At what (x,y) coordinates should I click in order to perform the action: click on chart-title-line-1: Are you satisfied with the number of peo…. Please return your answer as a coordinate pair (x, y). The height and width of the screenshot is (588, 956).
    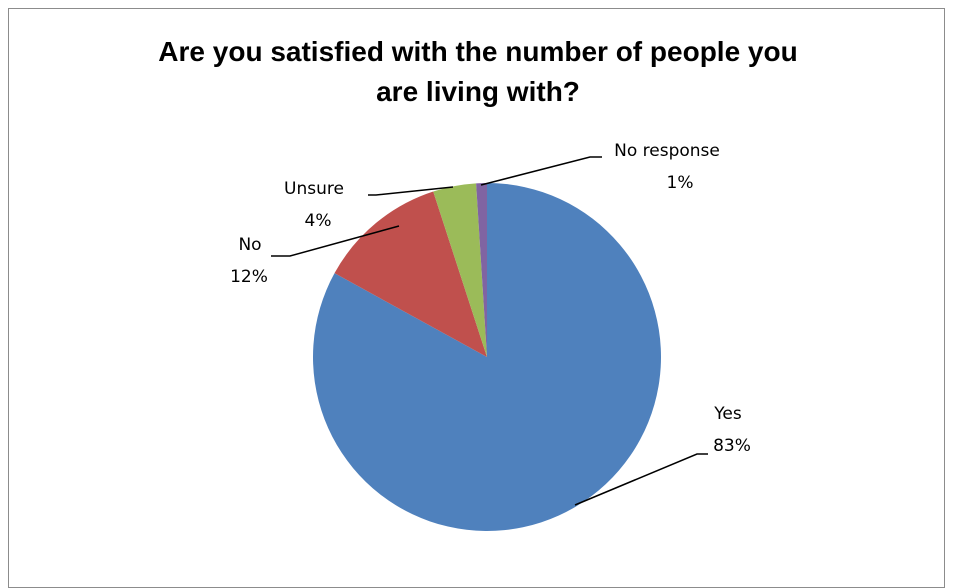
    Looking at the image, I should click on (478, 51).